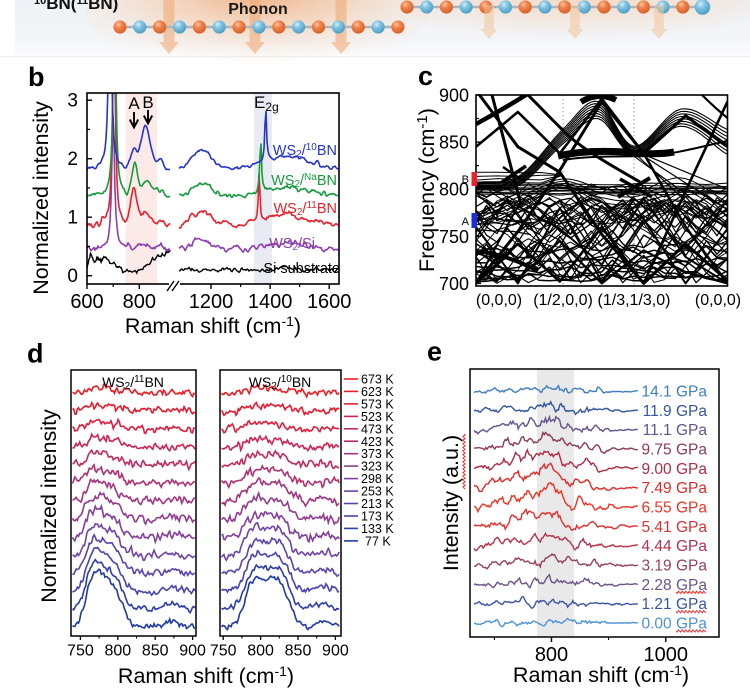 The width and height of the screenshot is (750, 700). What do you see at coordinates (675, 488) in the screenshot?
I see `svg-text: 7.49 GPa` at bounding box center [675, 488].